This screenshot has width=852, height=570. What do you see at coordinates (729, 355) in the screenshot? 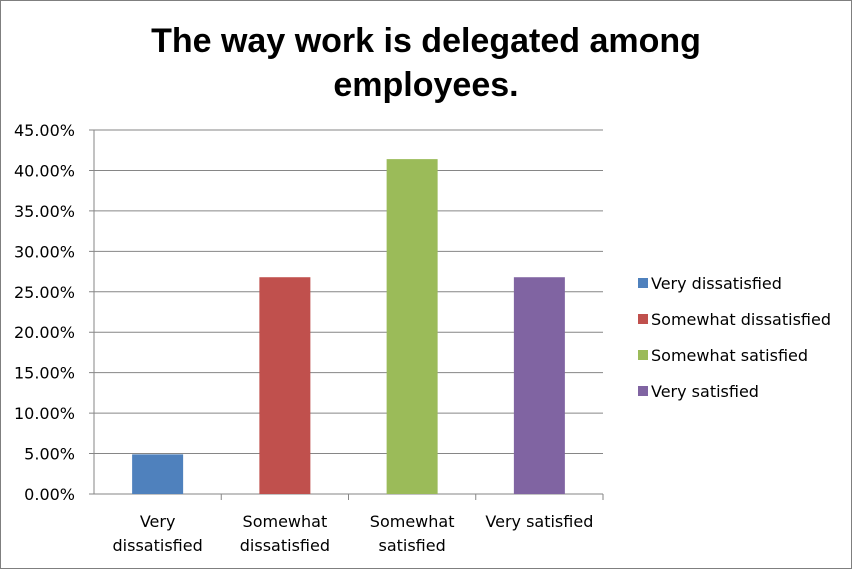
I see `legend-label: Somewhat satisfied` at bounding box center [729, 355].